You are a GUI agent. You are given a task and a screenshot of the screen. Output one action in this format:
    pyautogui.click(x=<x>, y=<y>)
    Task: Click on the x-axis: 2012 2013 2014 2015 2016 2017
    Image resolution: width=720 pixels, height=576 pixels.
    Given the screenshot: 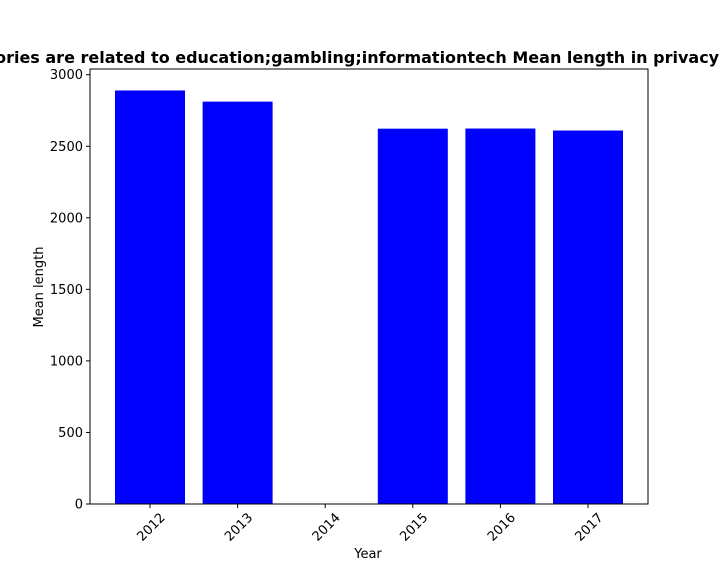 What is the action you would take?
    pyautogui.click(x=371, y=524)
    